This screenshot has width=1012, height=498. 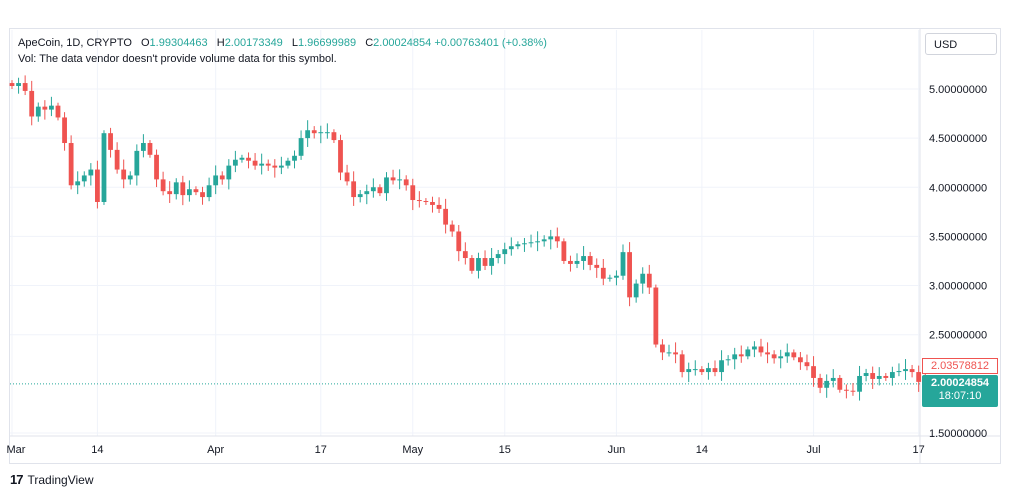 What do you see at coordinates (961, 44) in the screenshot?
I see `currency-button: USD` at bounding box center [961, 44].